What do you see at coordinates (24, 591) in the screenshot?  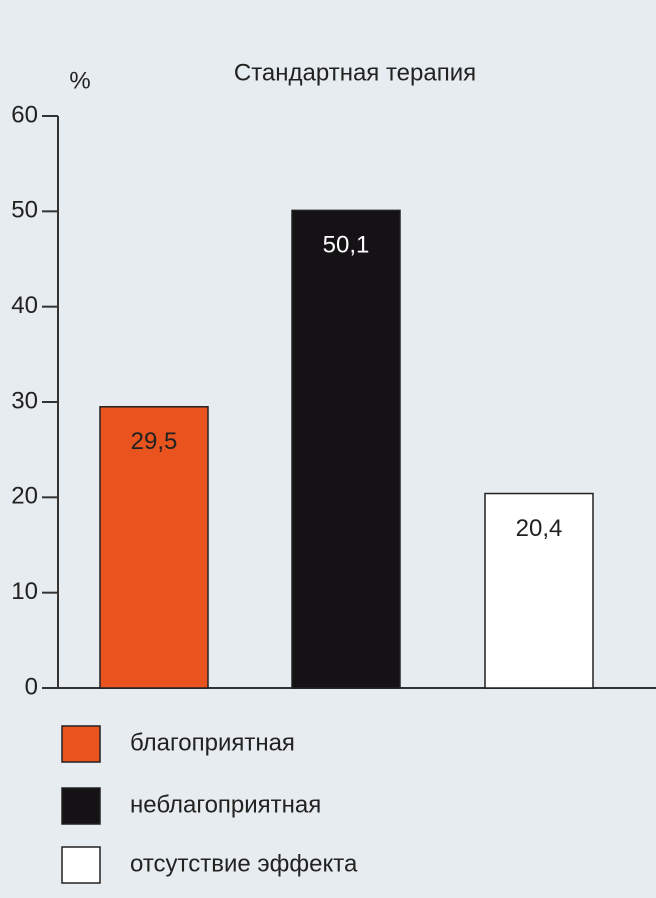 I see `y-tick-label: 10` at bounding box center [24, 591].